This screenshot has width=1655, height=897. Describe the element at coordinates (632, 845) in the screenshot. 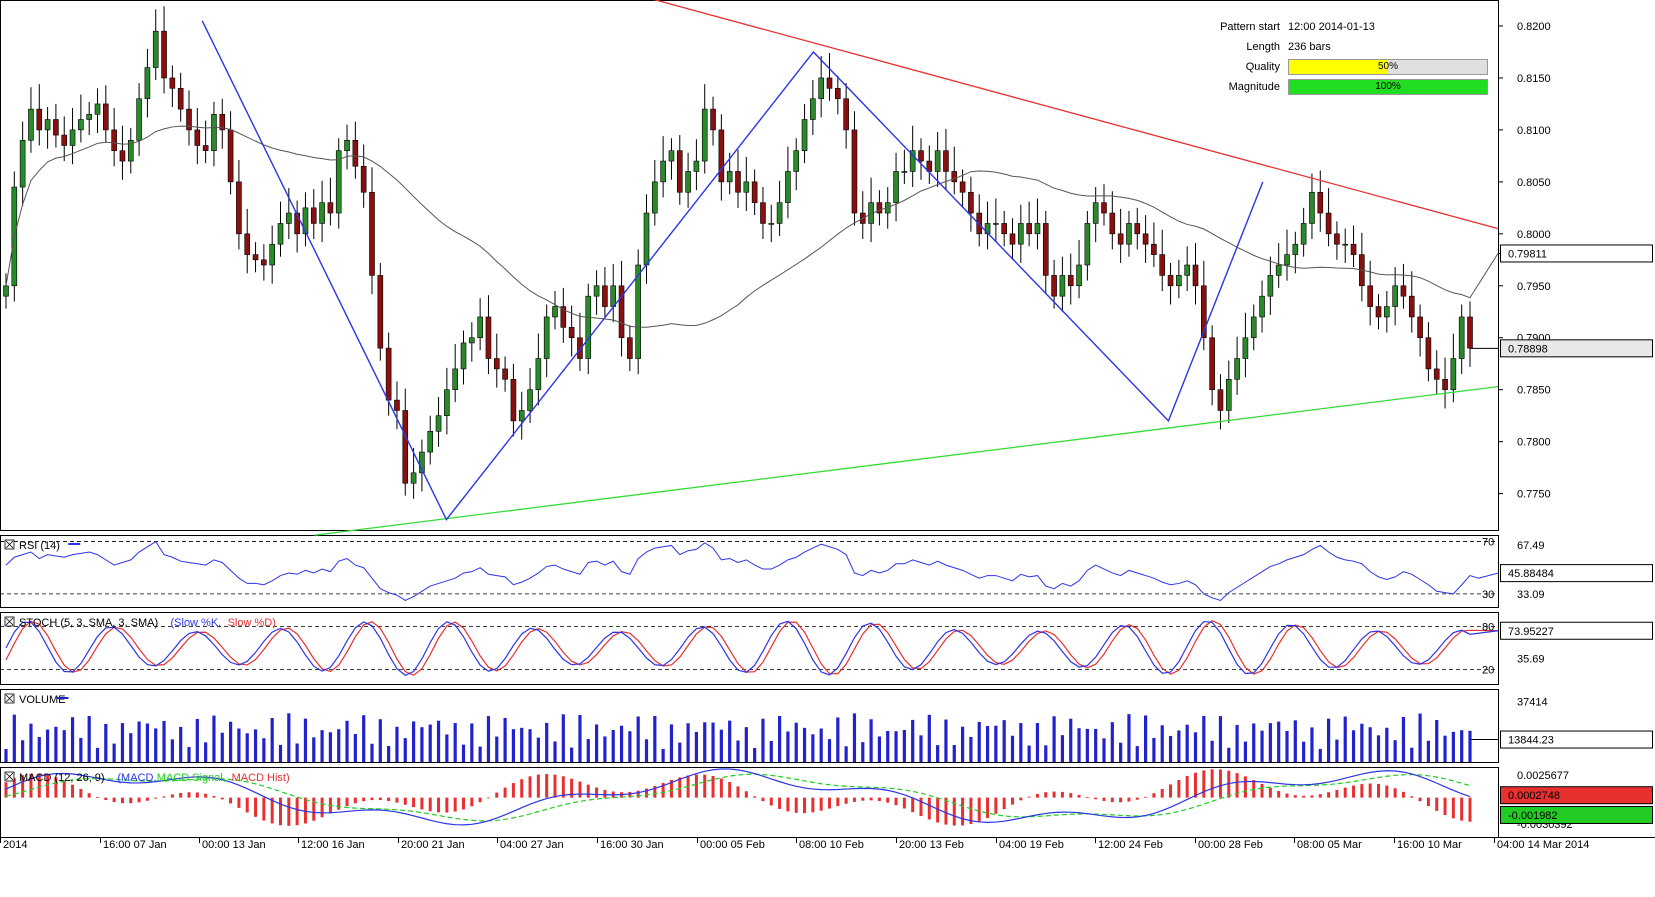

I see `x-tick-label: 16:00 30 Jan` at that location.